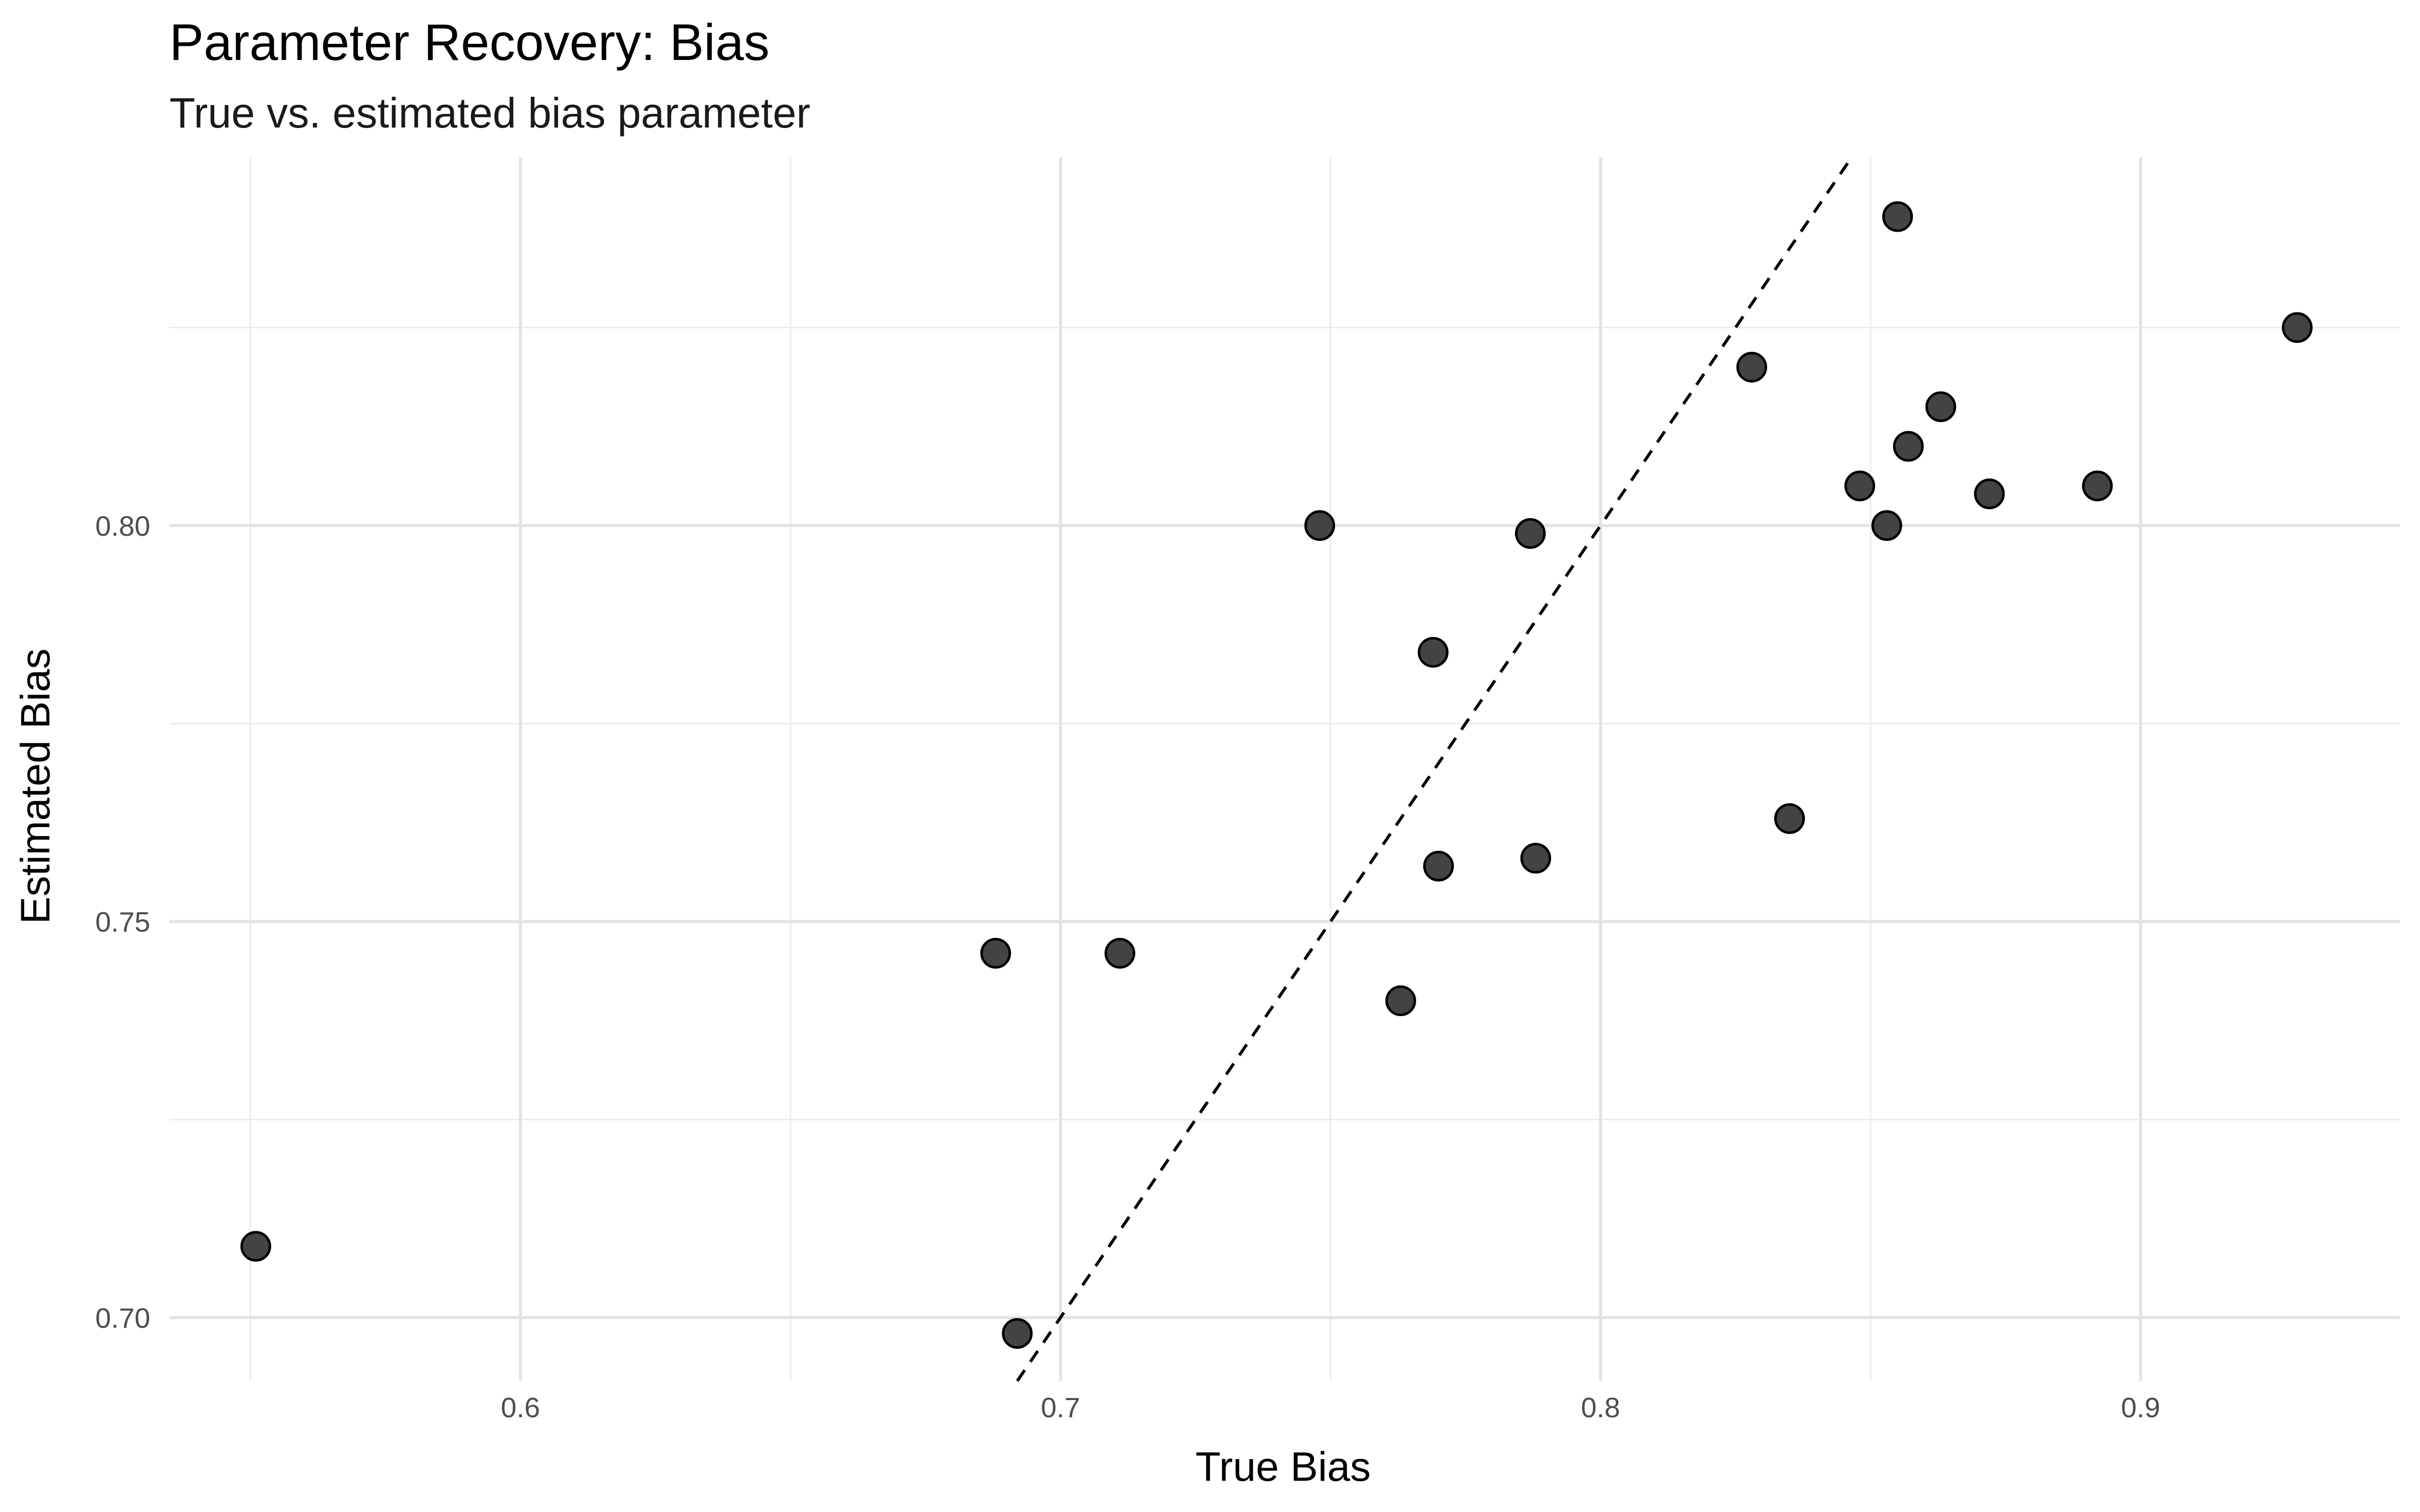 The height and width of the screenshot is (1512, 2420). Describe the element at coordinates (1330, 1407) in the screenshot. I see `x-axis-tick-labels: 0.6 0.7 0.8 0.9` at that location.